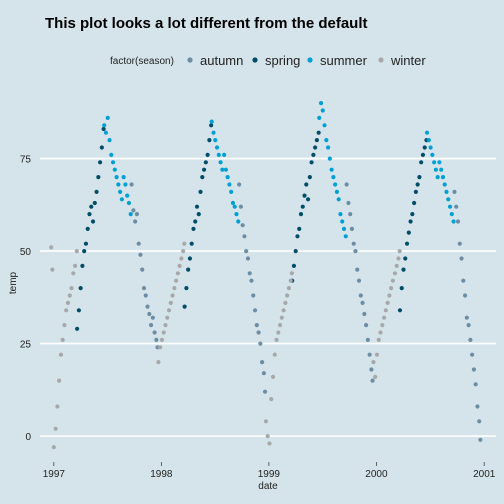 Image resolution: width=504 pixels, height=504 pixels. Describe the element at coordinates (408, 60) in the screenshot. I see `legend-label-winter: winter` at that location.